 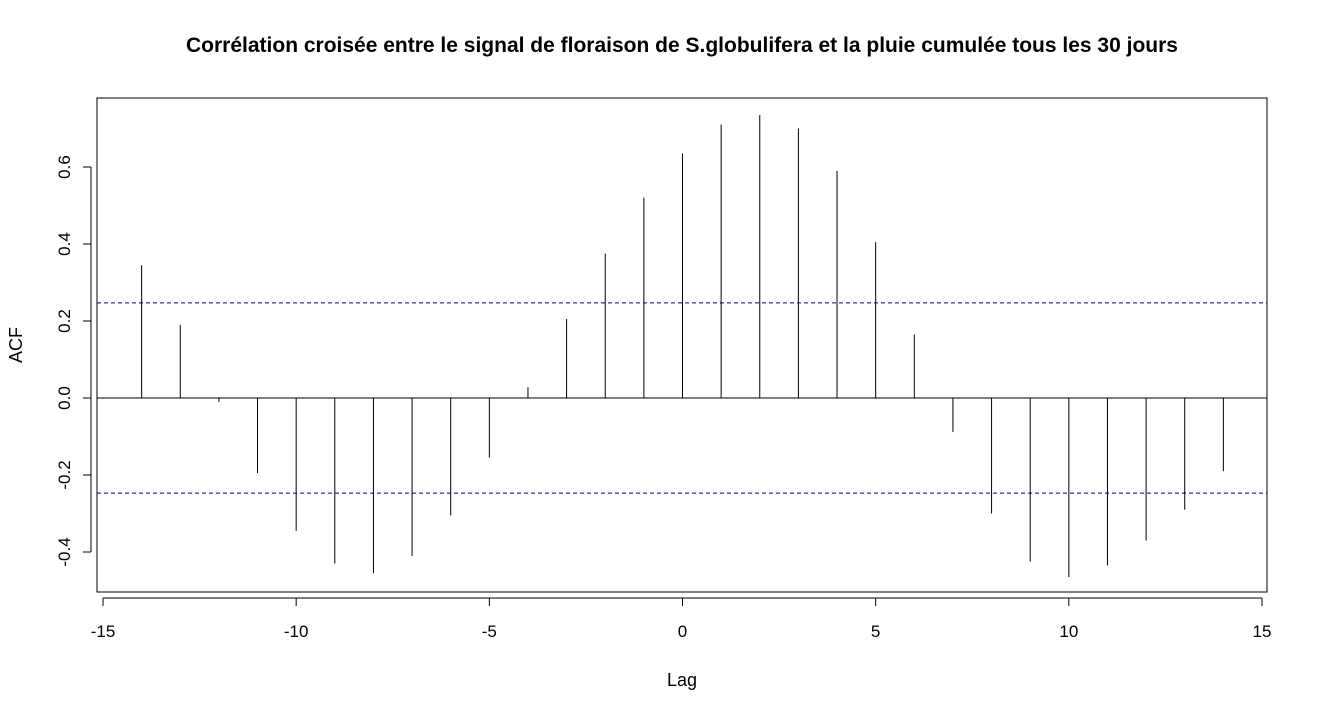 I want to click on x-tick-label: -15, so click(x=103, y=631).